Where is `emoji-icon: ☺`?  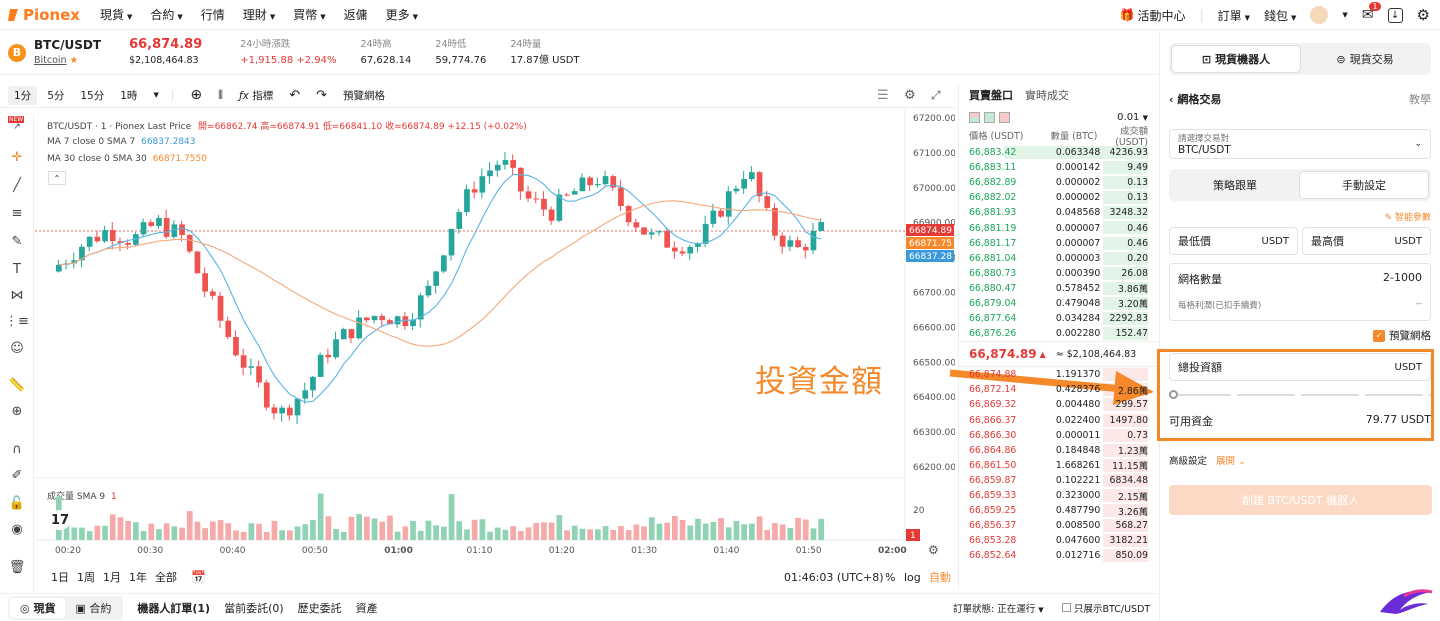
emoji-icon: ☺ is located at coordinates (17, 348).